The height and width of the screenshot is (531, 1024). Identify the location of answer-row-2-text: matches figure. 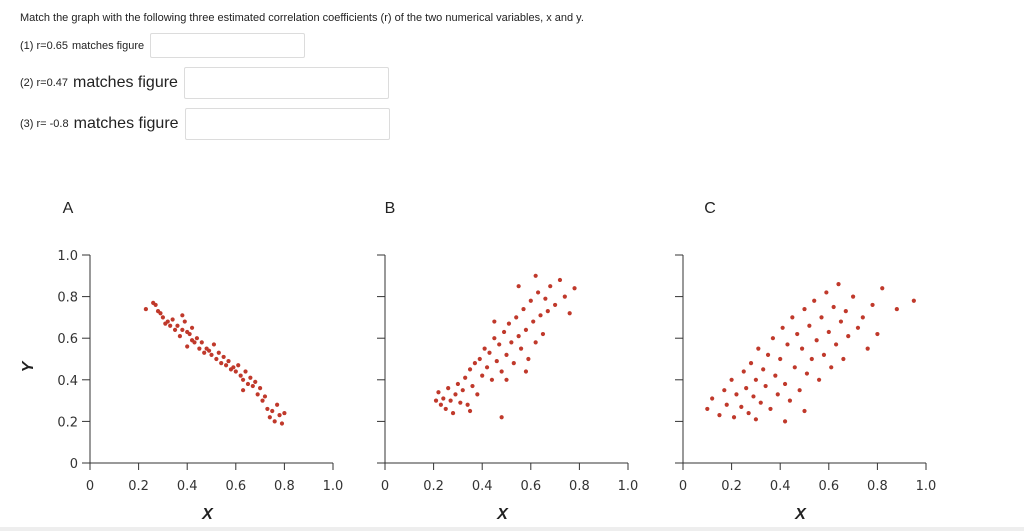
(125, 82).